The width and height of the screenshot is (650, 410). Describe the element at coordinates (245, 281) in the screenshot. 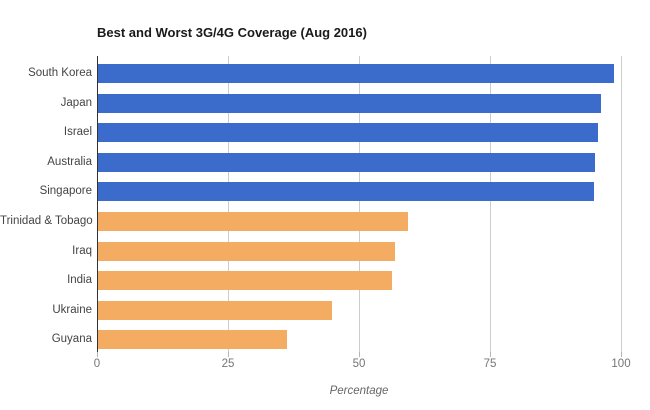

I see `bar-india` at that location.